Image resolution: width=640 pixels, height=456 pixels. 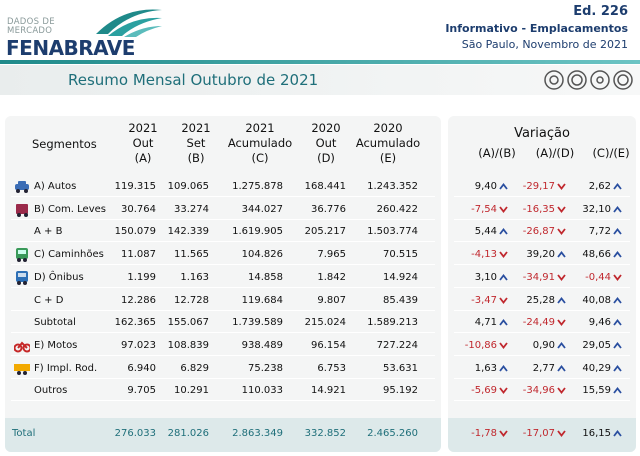 What do you see at coordinates (328, 391) in the screenshot?
I see `cell-value: 14.921` at bounding box center [328, 391].